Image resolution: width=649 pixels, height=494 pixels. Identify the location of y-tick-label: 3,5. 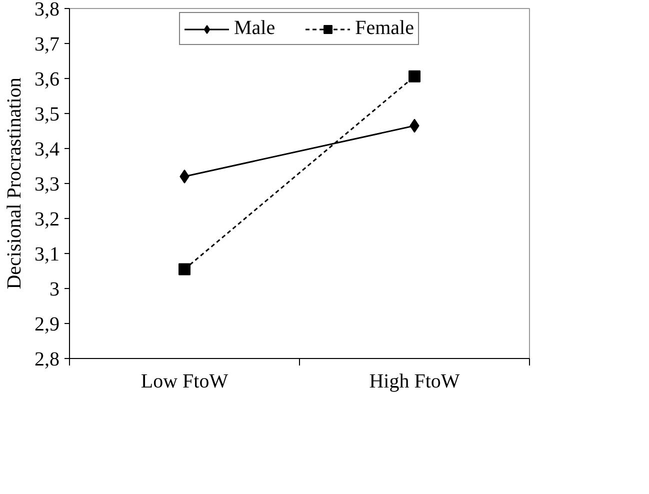
(47, 115).